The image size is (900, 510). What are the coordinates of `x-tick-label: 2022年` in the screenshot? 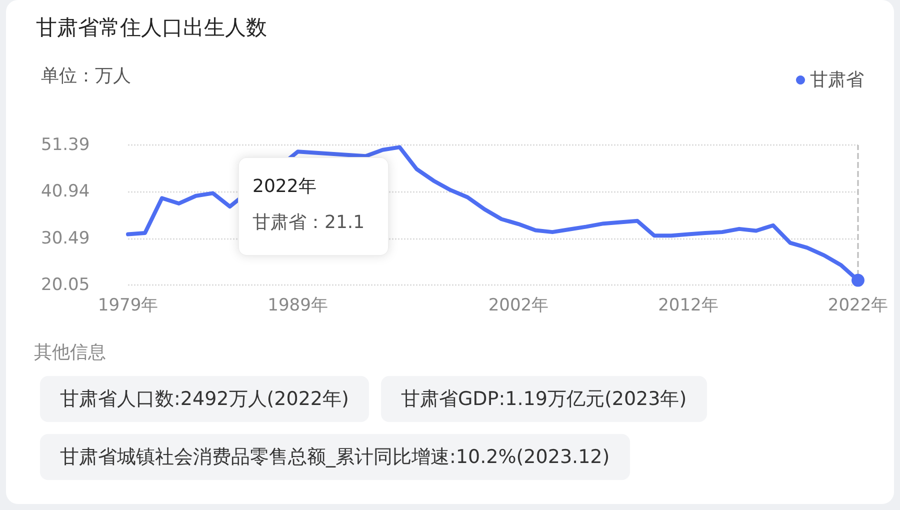 It's located at (858, 306).